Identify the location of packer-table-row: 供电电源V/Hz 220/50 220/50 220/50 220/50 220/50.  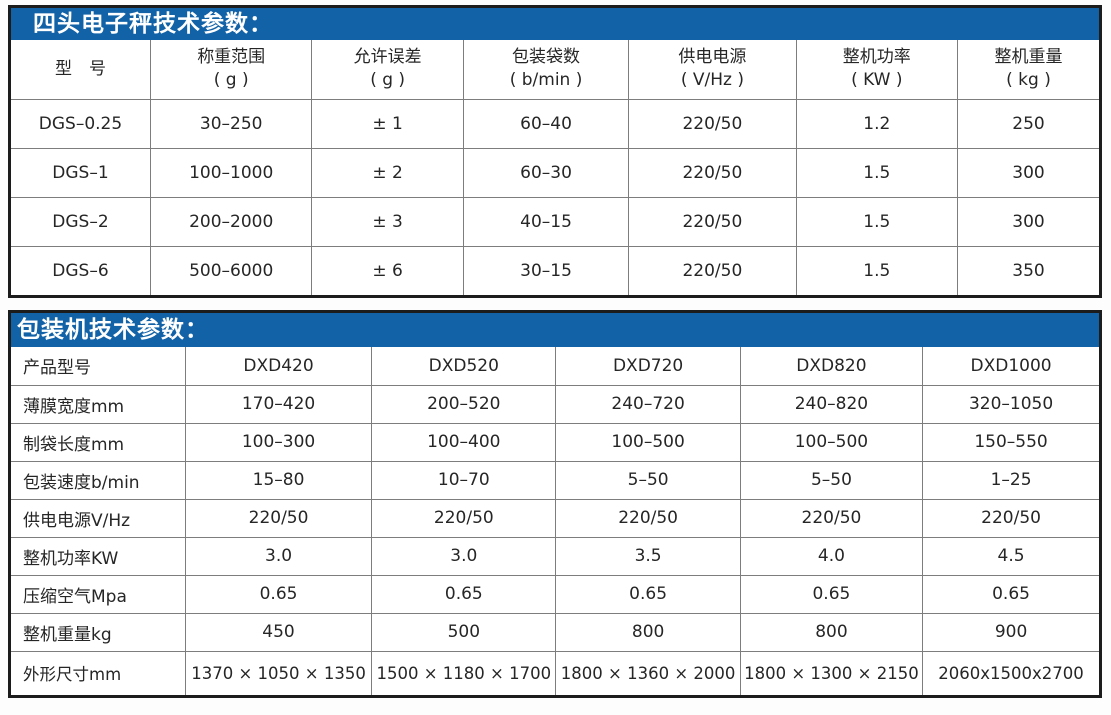
(555, 518).